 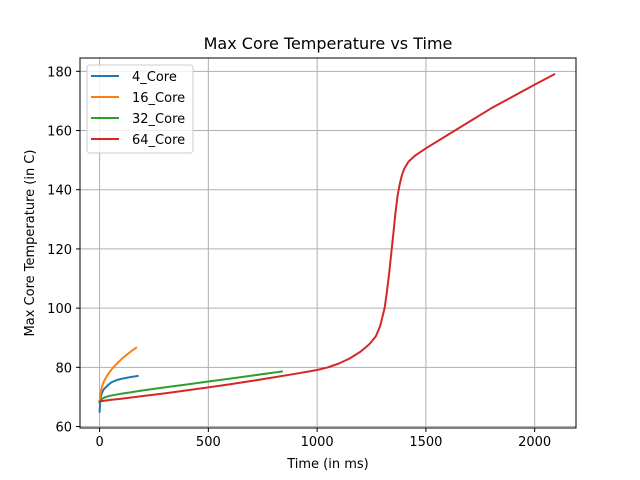 I want to click on y-tick-label: 100, so click(x=59, y=309).